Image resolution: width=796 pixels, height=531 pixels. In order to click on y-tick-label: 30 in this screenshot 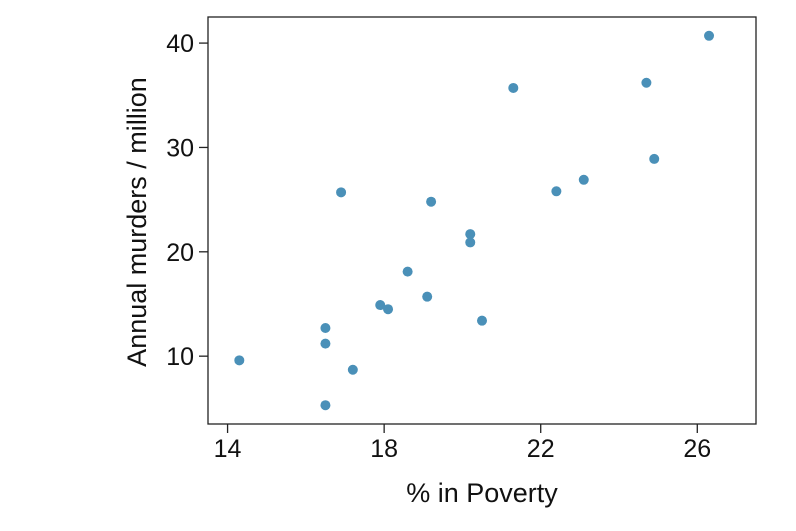, I will do `click(180, 148)`.